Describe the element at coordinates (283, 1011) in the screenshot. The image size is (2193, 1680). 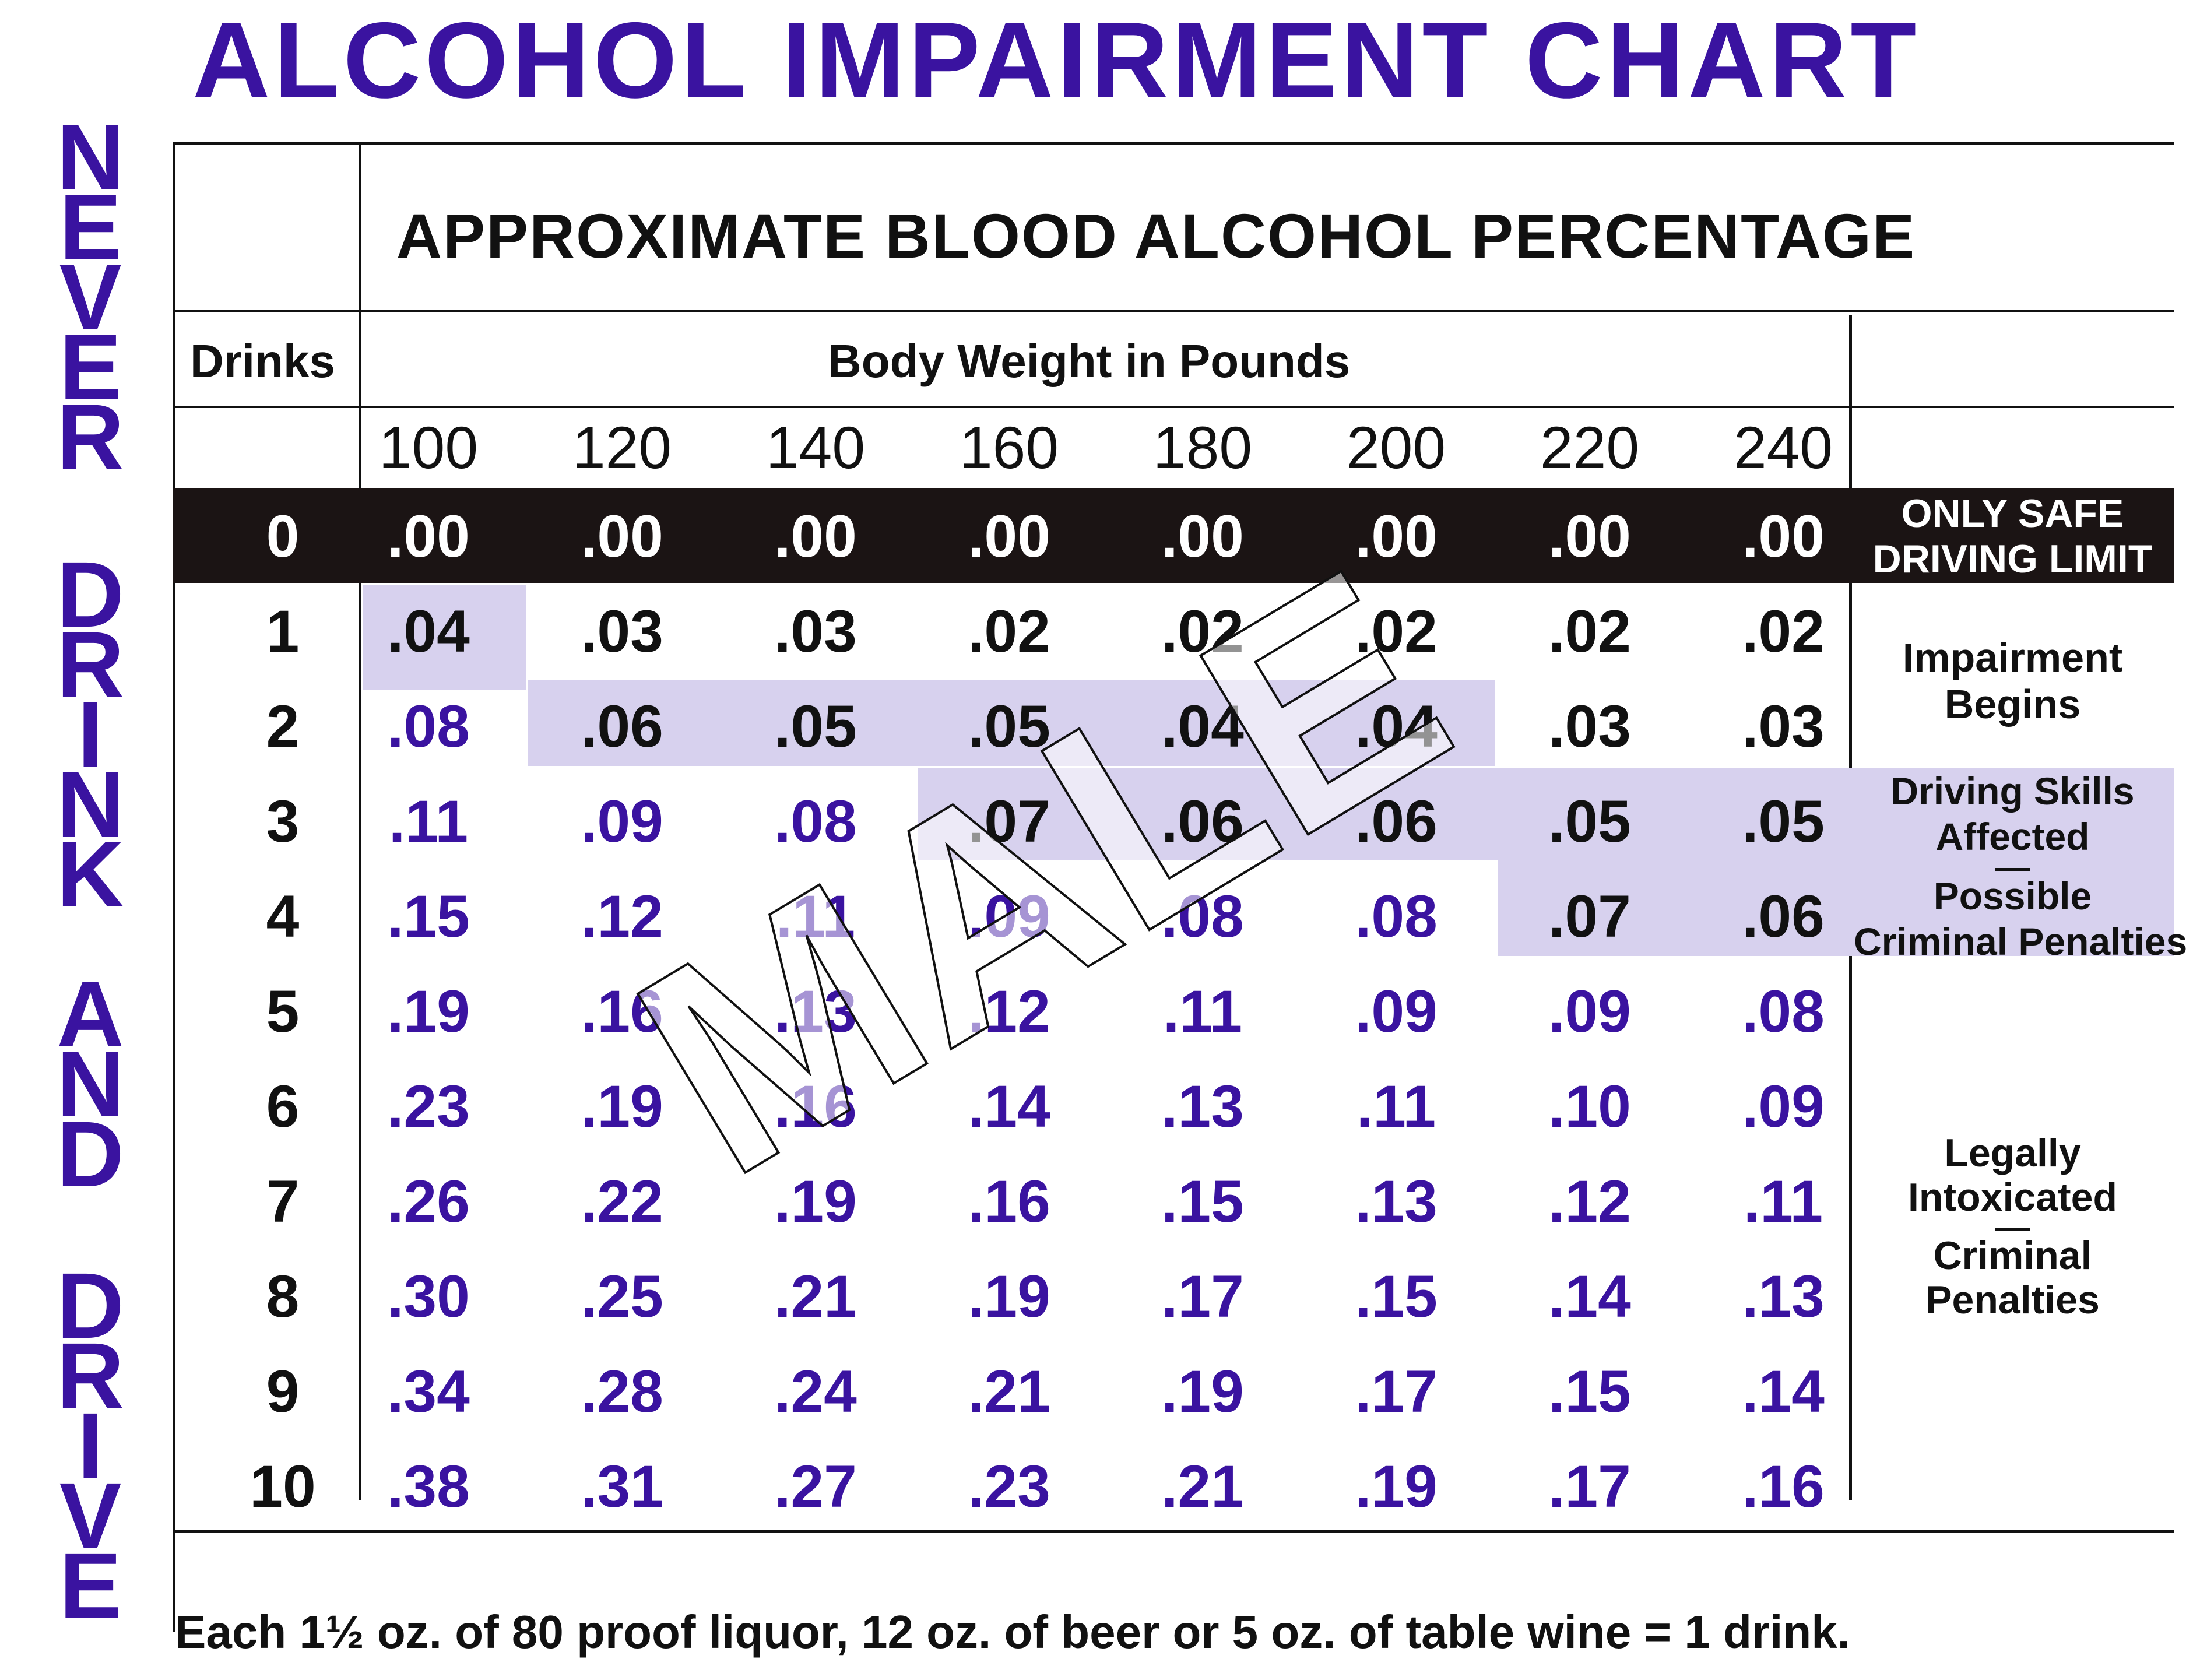
I see `drinks-count: 5` at that location.